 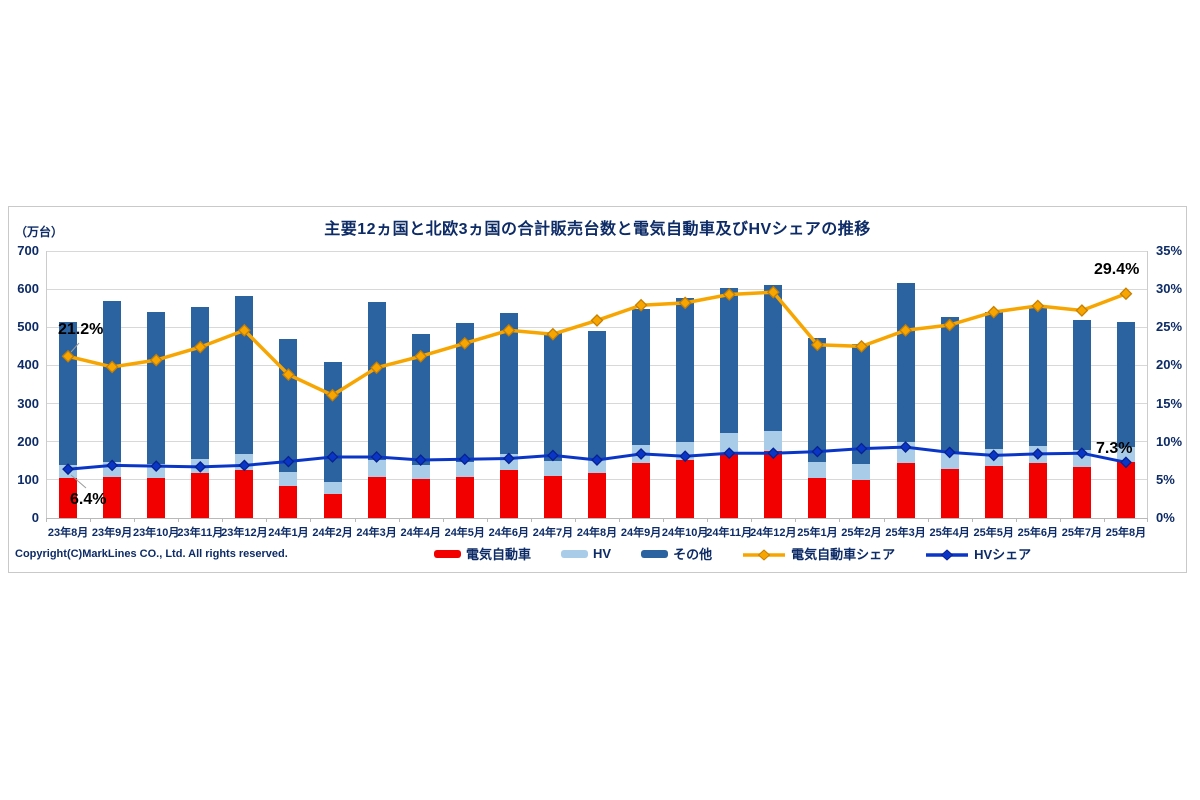 I want to click on x-axis-tick-label: 23年9月, so click(x=112, y=533).